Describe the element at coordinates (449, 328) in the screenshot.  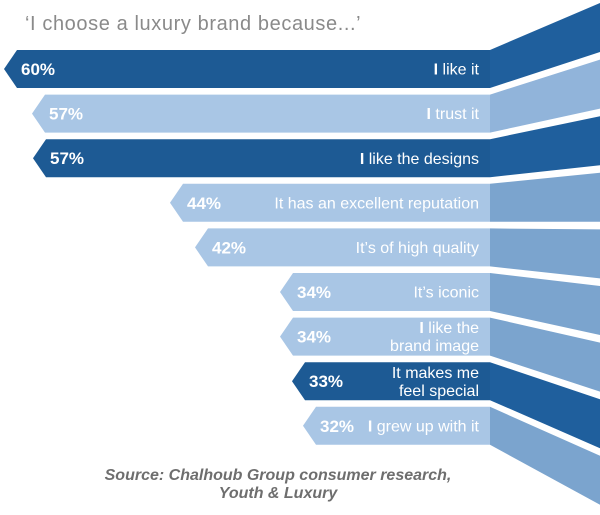
I see `category-label-6-line1: I like the` at that location.